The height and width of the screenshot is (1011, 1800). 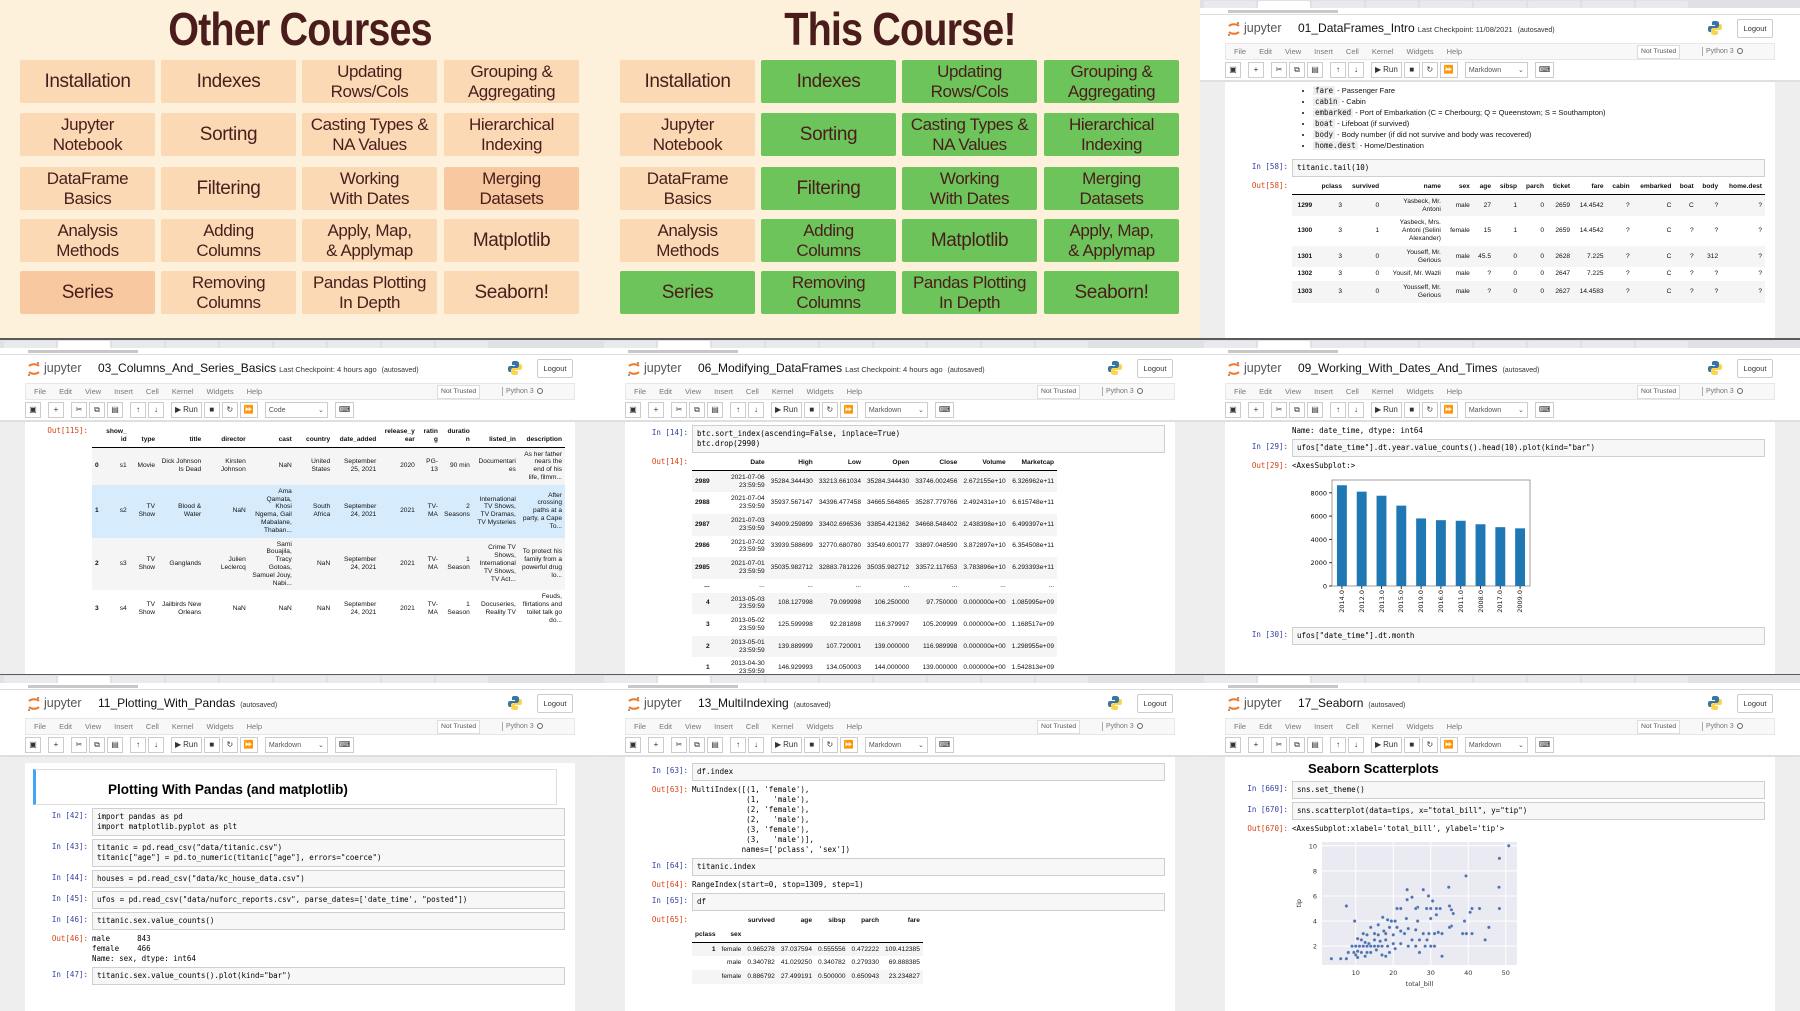 I want to click on menu-kernel: Kernel, so click(x=182, y=726).